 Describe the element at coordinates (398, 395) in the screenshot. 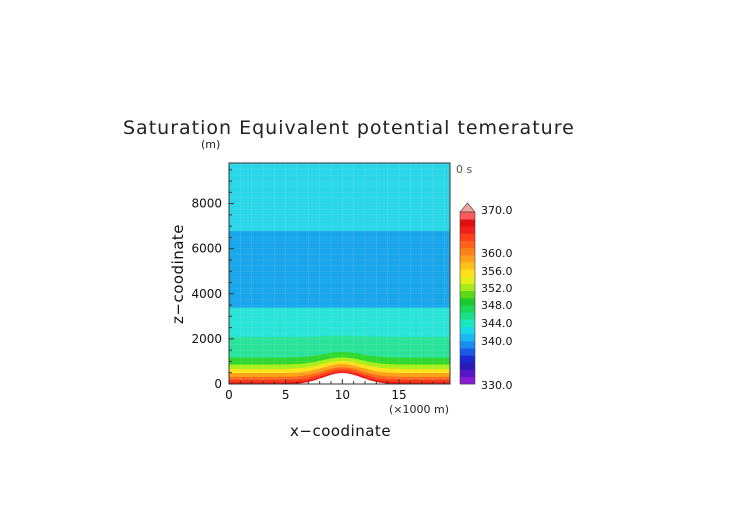

I see `x-tick-label: 15` at that location.